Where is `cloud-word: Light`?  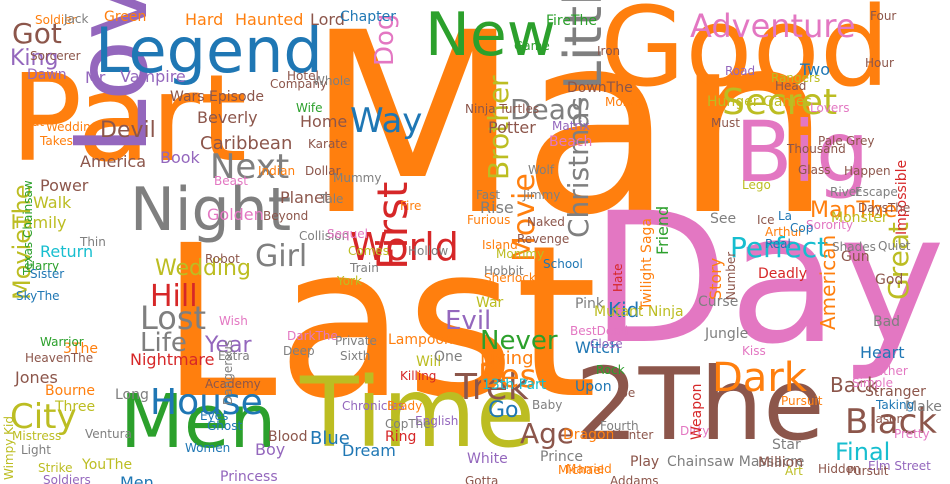
cloud-word: Light is located at coordinates (36, 450).